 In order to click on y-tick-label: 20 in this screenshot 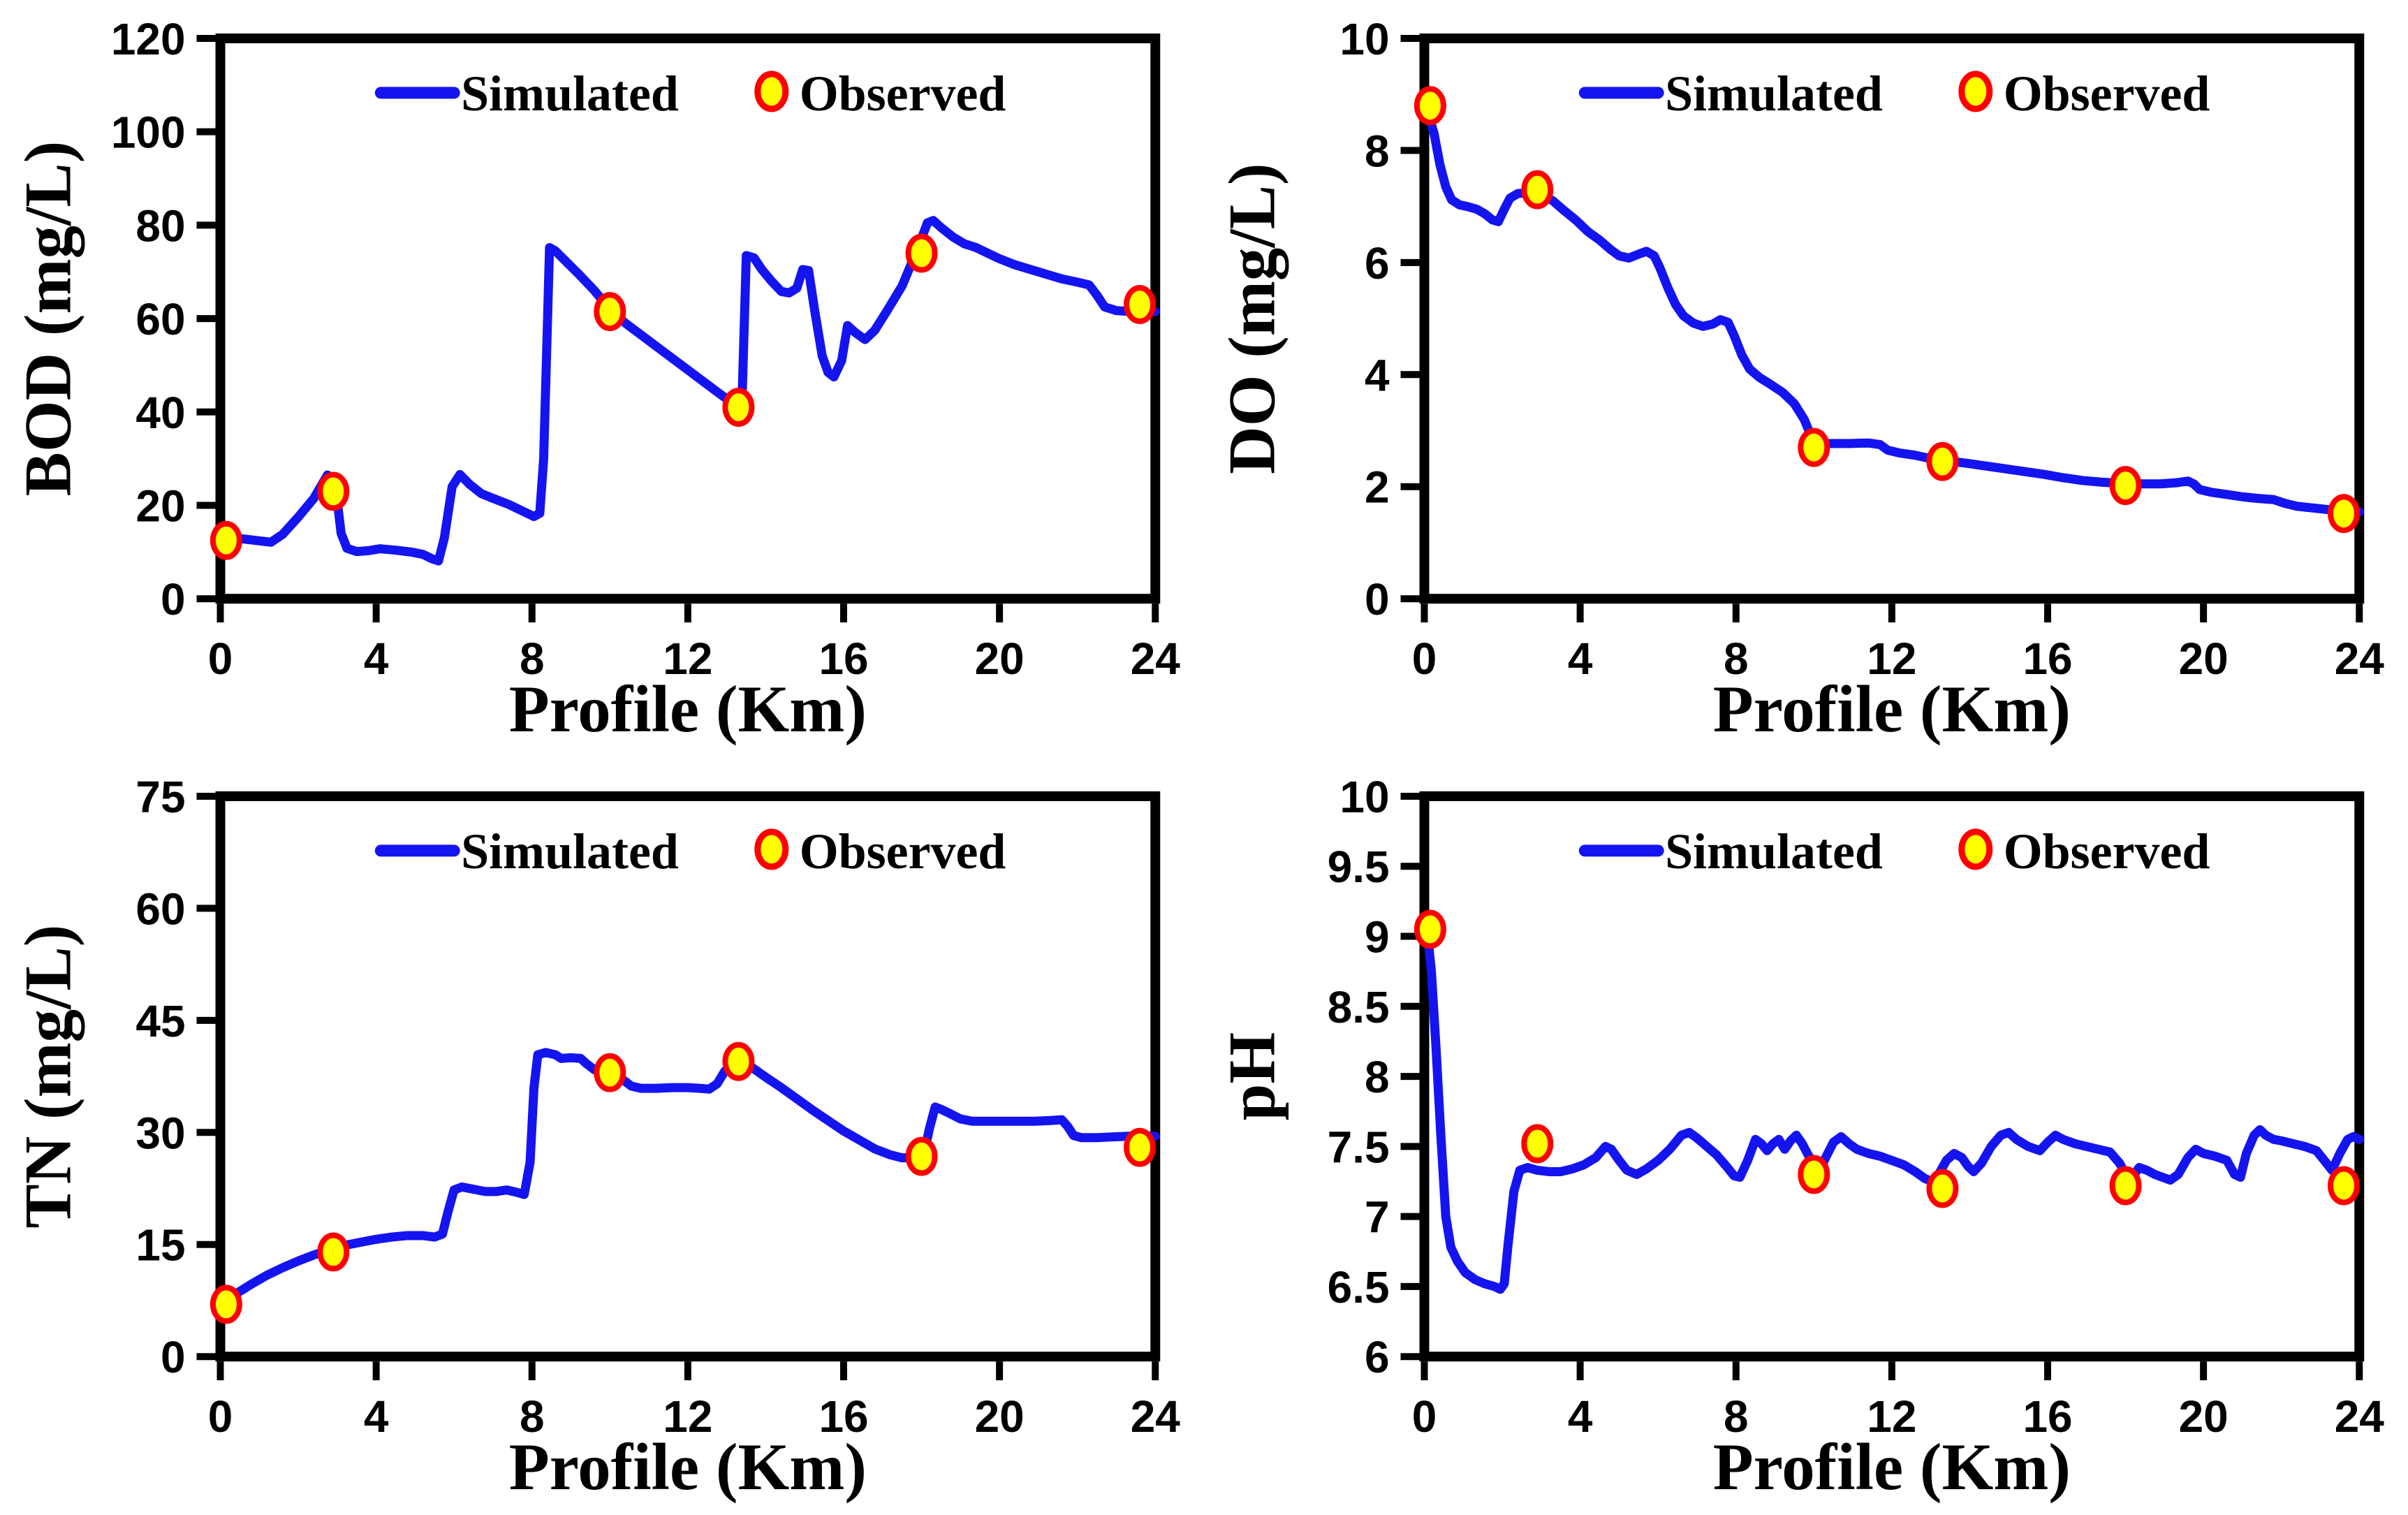, I will do `click(160, 506)`.